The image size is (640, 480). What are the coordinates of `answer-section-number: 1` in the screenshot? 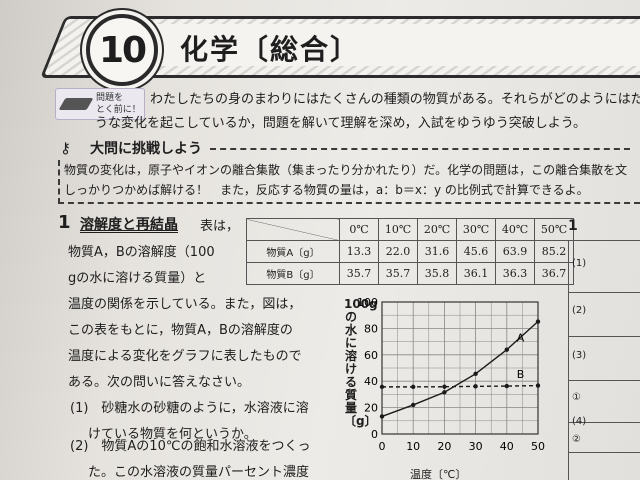 It's located at (573, 226).